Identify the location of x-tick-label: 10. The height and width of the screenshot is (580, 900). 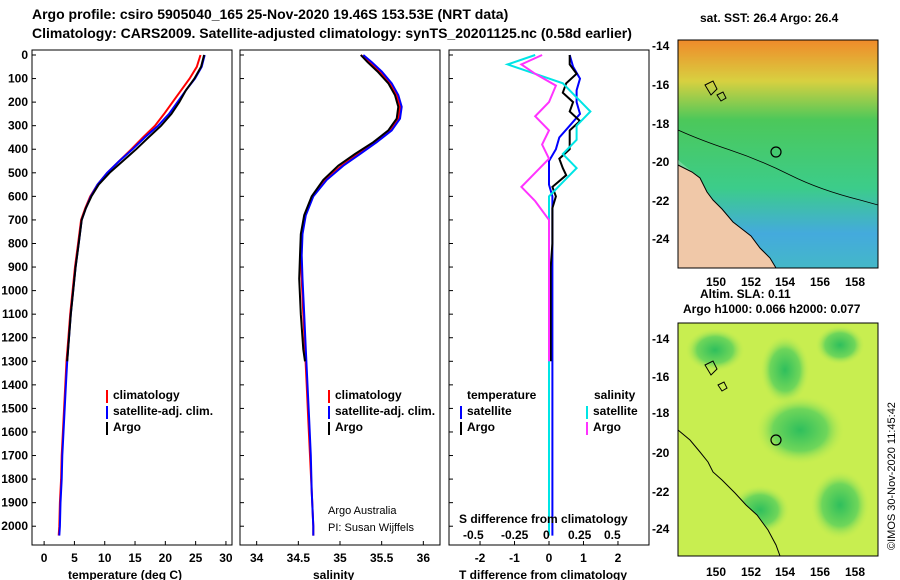
(105, 558).